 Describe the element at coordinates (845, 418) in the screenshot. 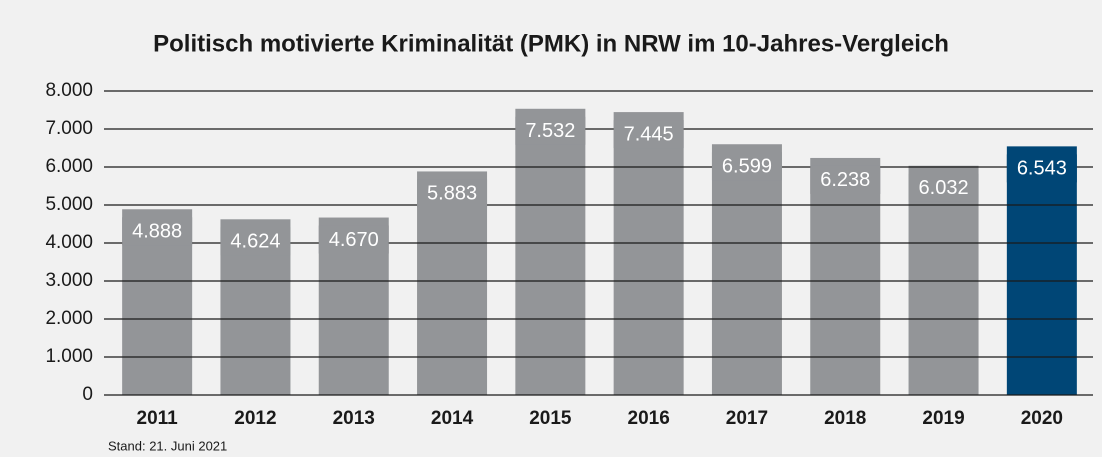

I see `x-tick-label: 2018` at that location.